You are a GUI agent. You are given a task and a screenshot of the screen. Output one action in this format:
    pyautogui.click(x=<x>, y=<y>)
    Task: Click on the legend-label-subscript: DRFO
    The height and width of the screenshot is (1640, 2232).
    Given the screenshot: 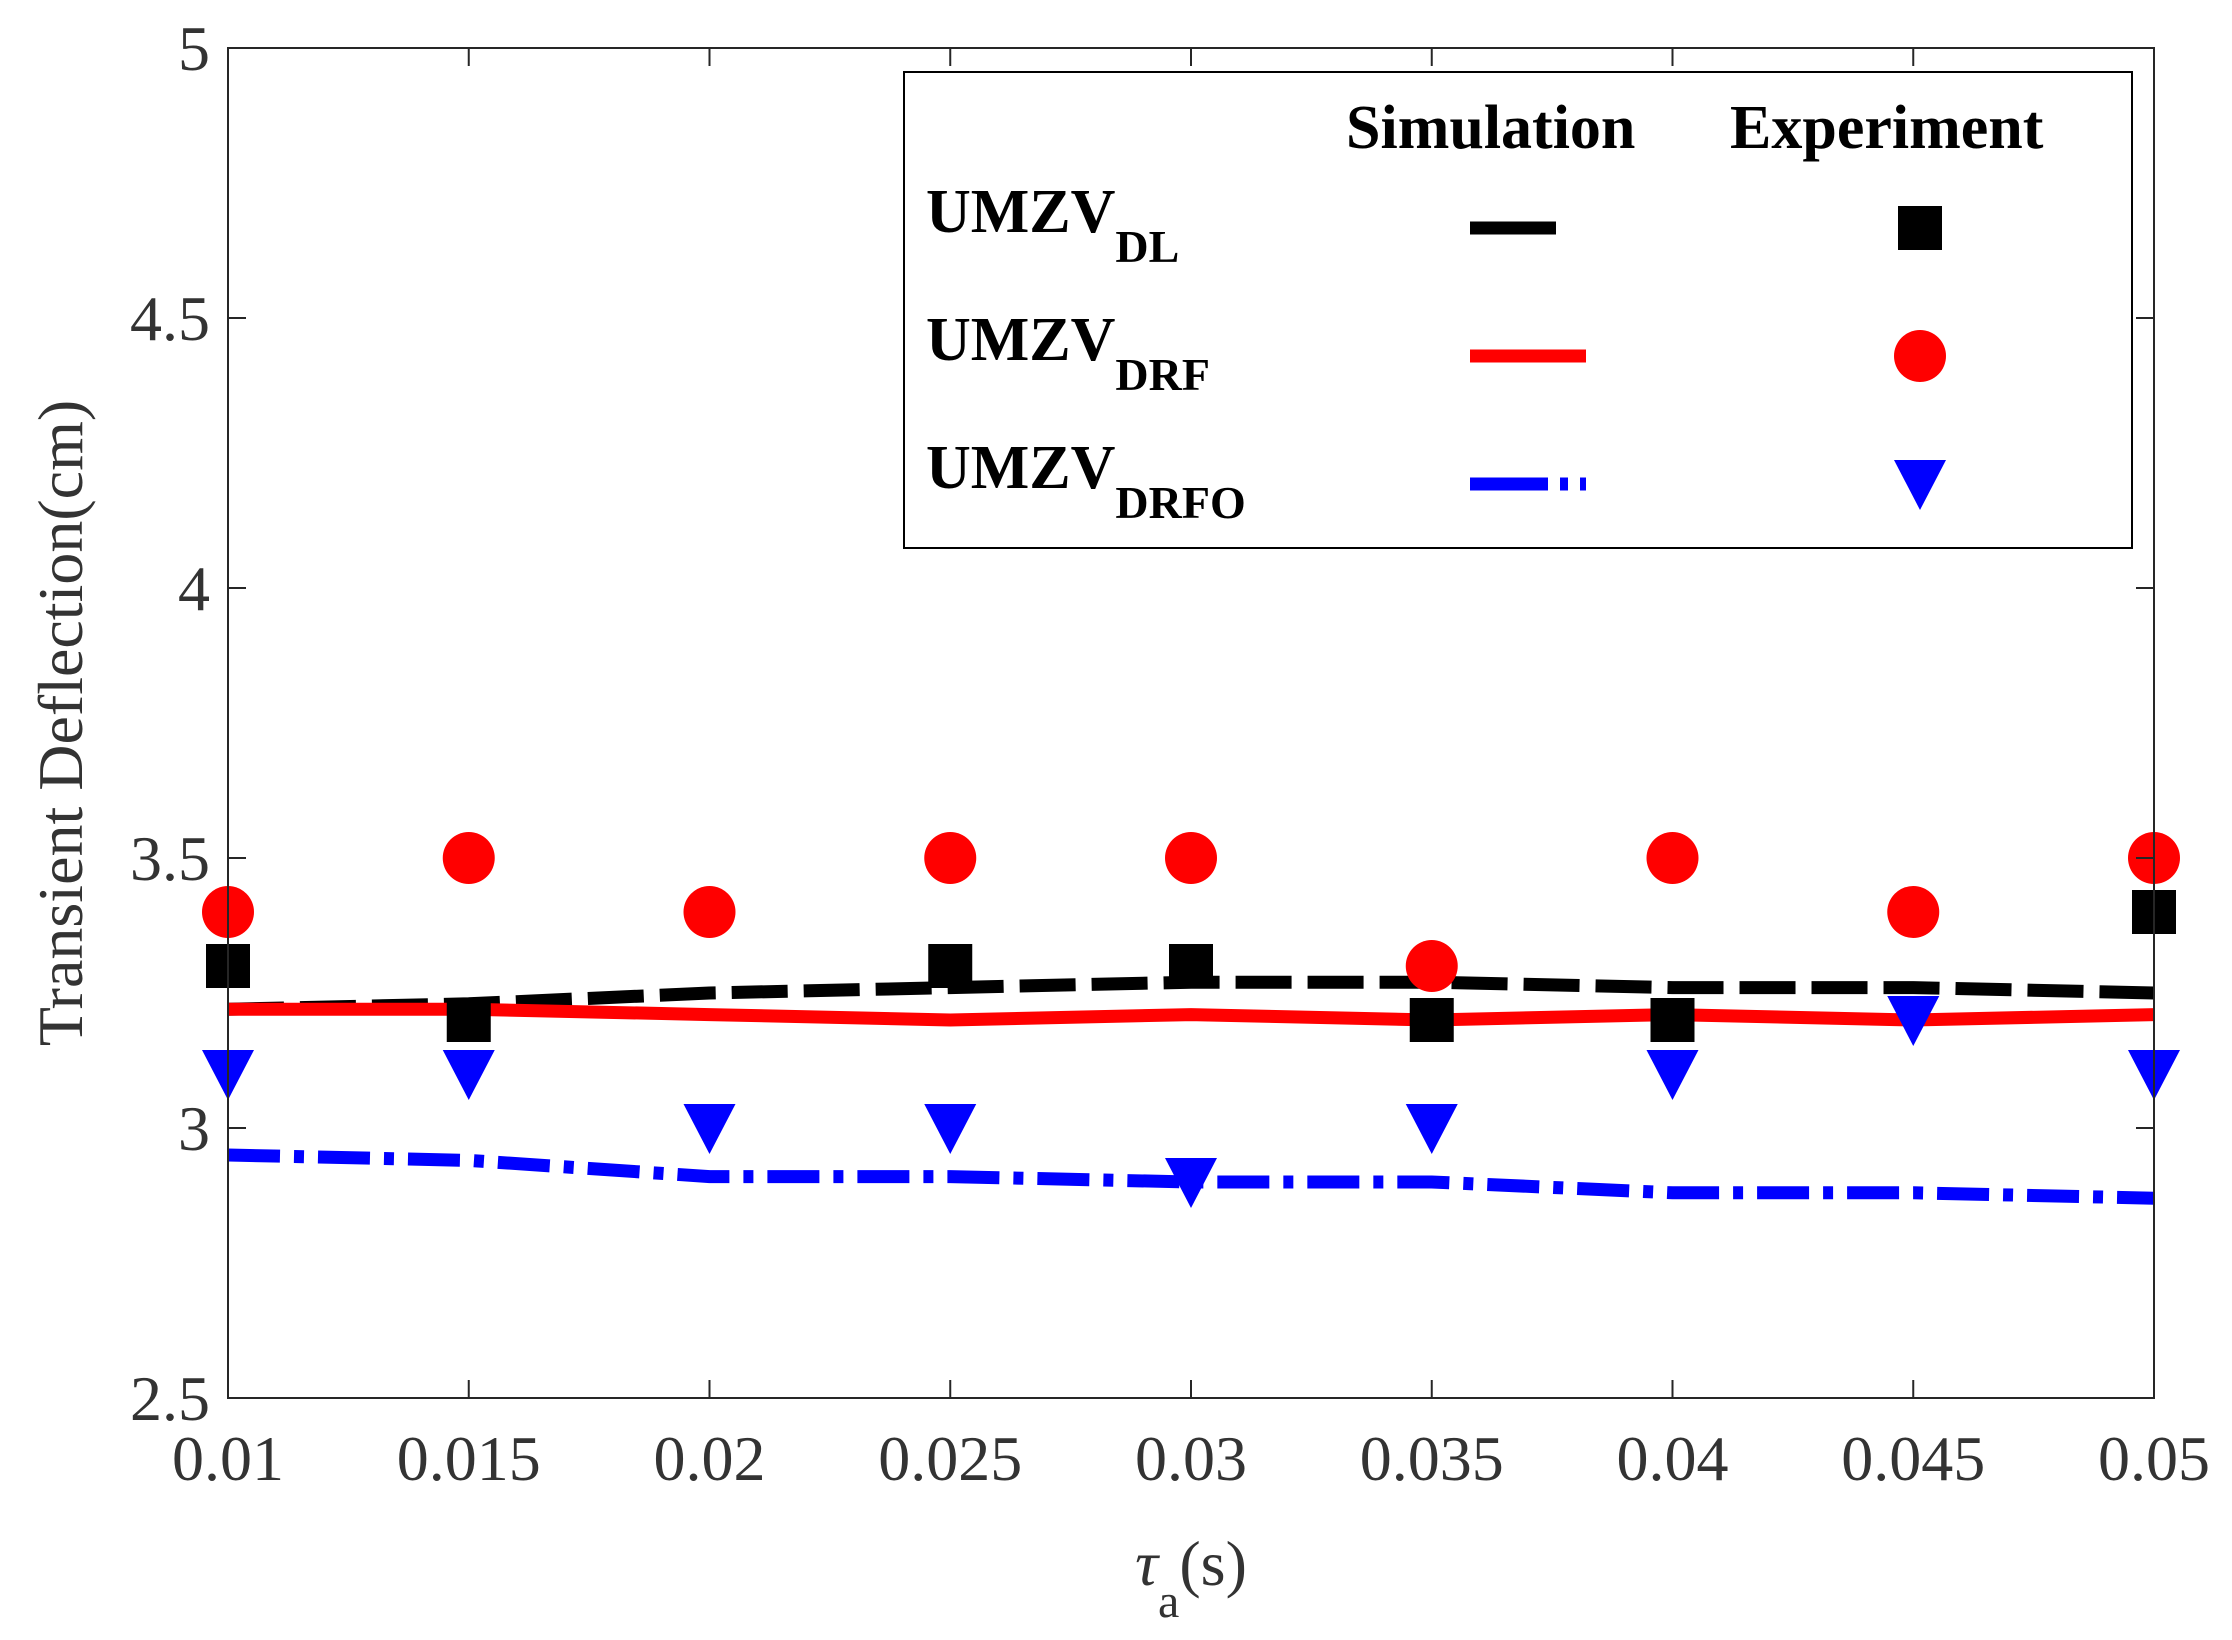 What is the action you would take?
    pyautogui.click(x=1180, y=502)
    